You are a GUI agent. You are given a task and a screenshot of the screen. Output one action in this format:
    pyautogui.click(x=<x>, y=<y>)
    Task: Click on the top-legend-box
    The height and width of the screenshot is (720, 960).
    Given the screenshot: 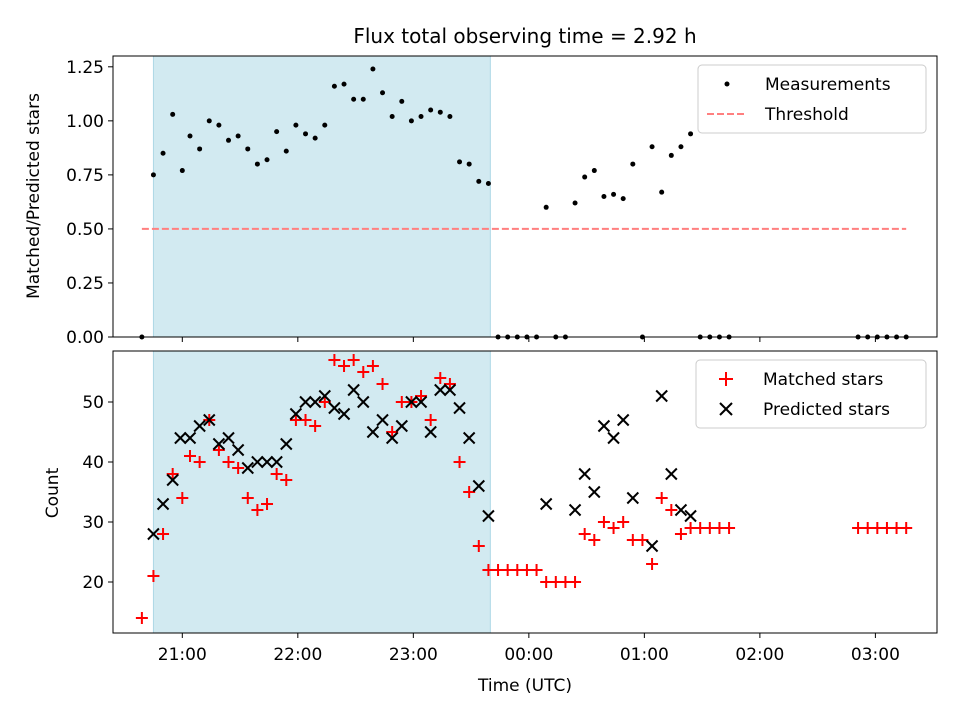 What is the action you would take?
    pyautogui.click(x=812, y=99)
    